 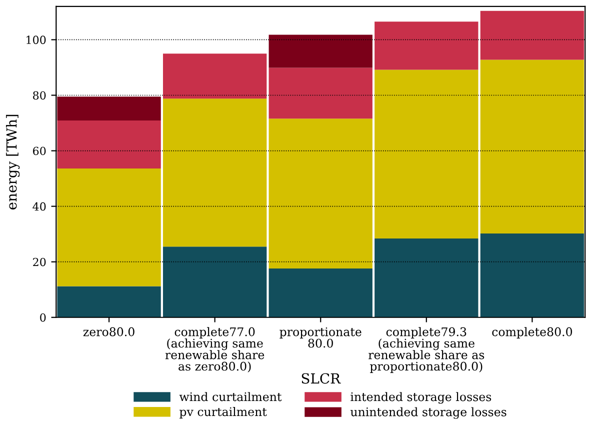 What do you see at coordinates (36, 40) in the screenshot?
I see `y-tick-label: 100` at bounding box center [36, 40].